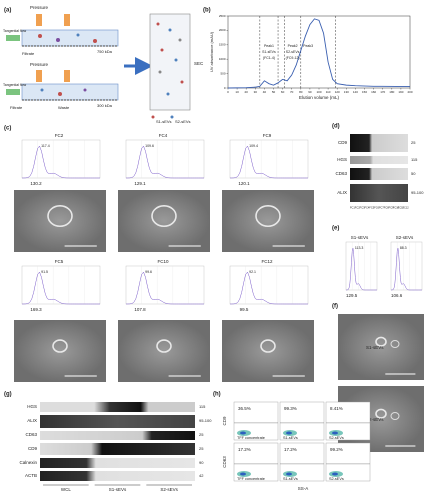  Describe the element at coordinates (140, 183) in the screenshot. I see `mean-label: 129.1` at that location.